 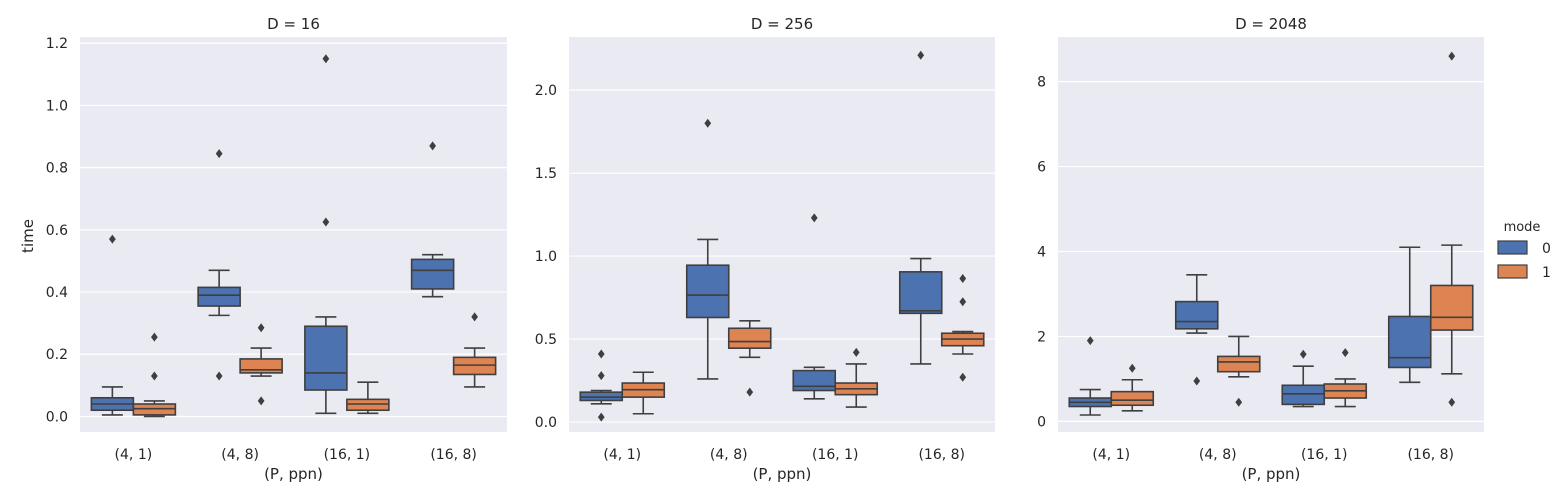 I want to click on y-tick-label: 0.4, so click(x=57, y=293).